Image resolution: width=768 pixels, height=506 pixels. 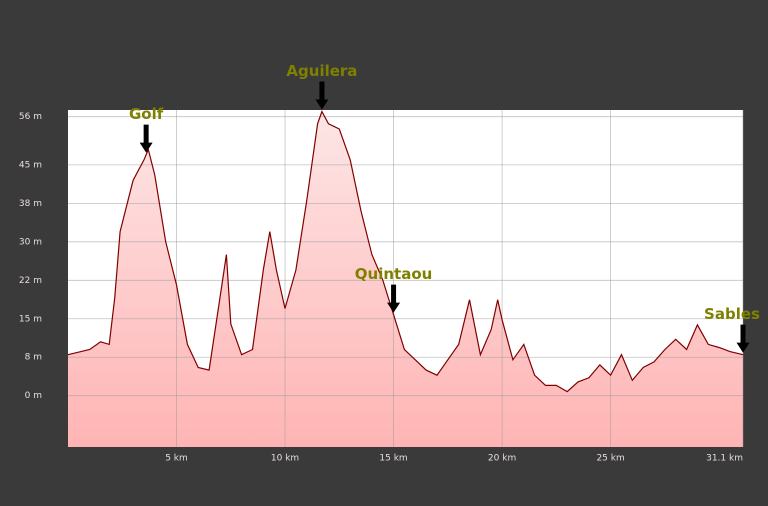 What do you see at coordinates (30, 117) in the screenshot?
I see `y-tick-label: 56 m` at bounding box center [30, 117].